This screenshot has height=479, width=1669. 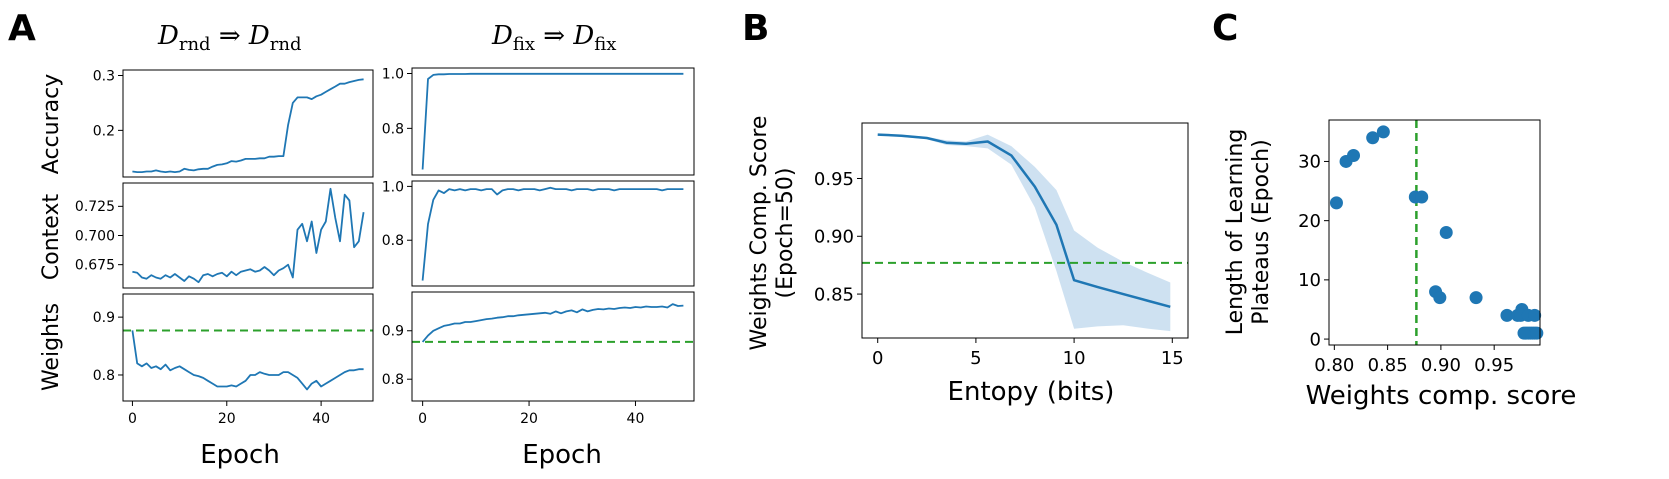 I want to click on title-rnd-d1: D, so click(x=168, y=36).